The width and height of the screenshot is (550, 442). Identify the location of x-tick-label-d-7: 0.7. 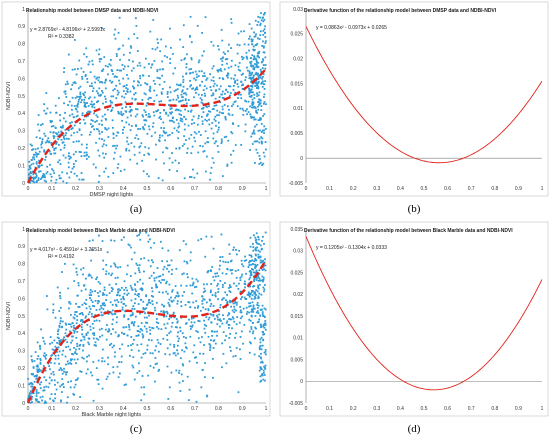
(471, 409).